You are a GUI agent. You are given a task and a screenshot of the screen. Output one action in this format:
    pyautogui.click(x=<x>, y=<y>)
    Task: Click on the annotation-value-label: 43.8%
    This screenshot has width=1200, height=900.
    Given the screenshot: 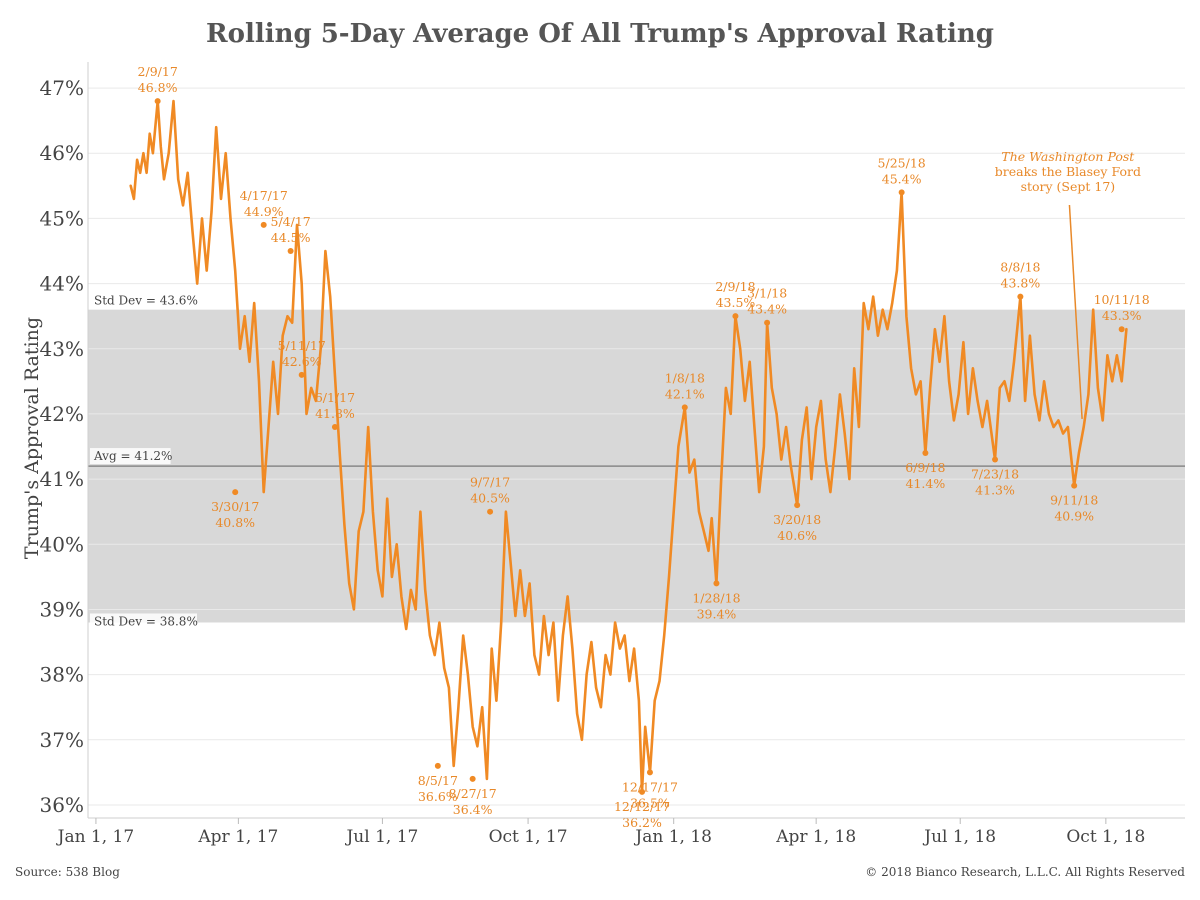 What is the action you would take?
    pyautogui.click(x=1021, y=283)
    